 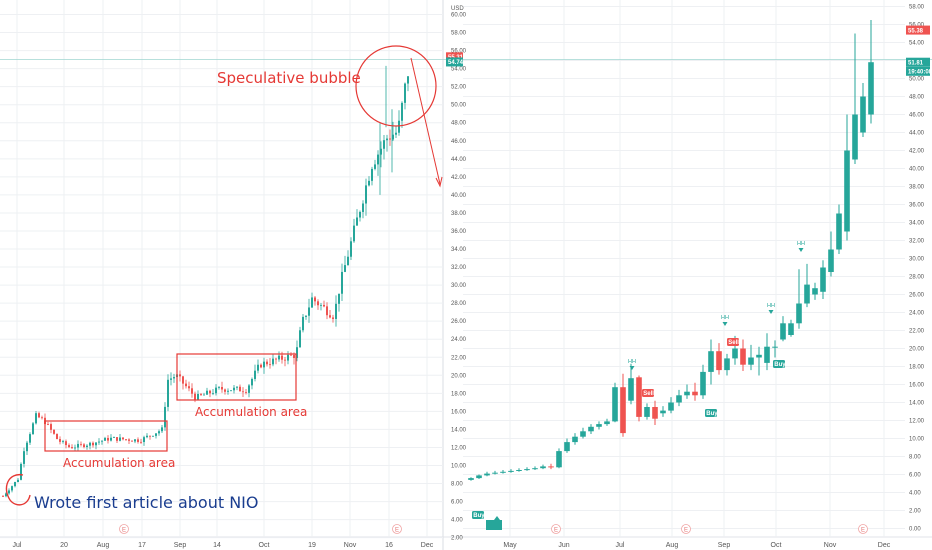 What do you see at coordinates (917, 422) in the screenshot?
I see `right-y-tick: 12.00` at bounding box center [917, 422].